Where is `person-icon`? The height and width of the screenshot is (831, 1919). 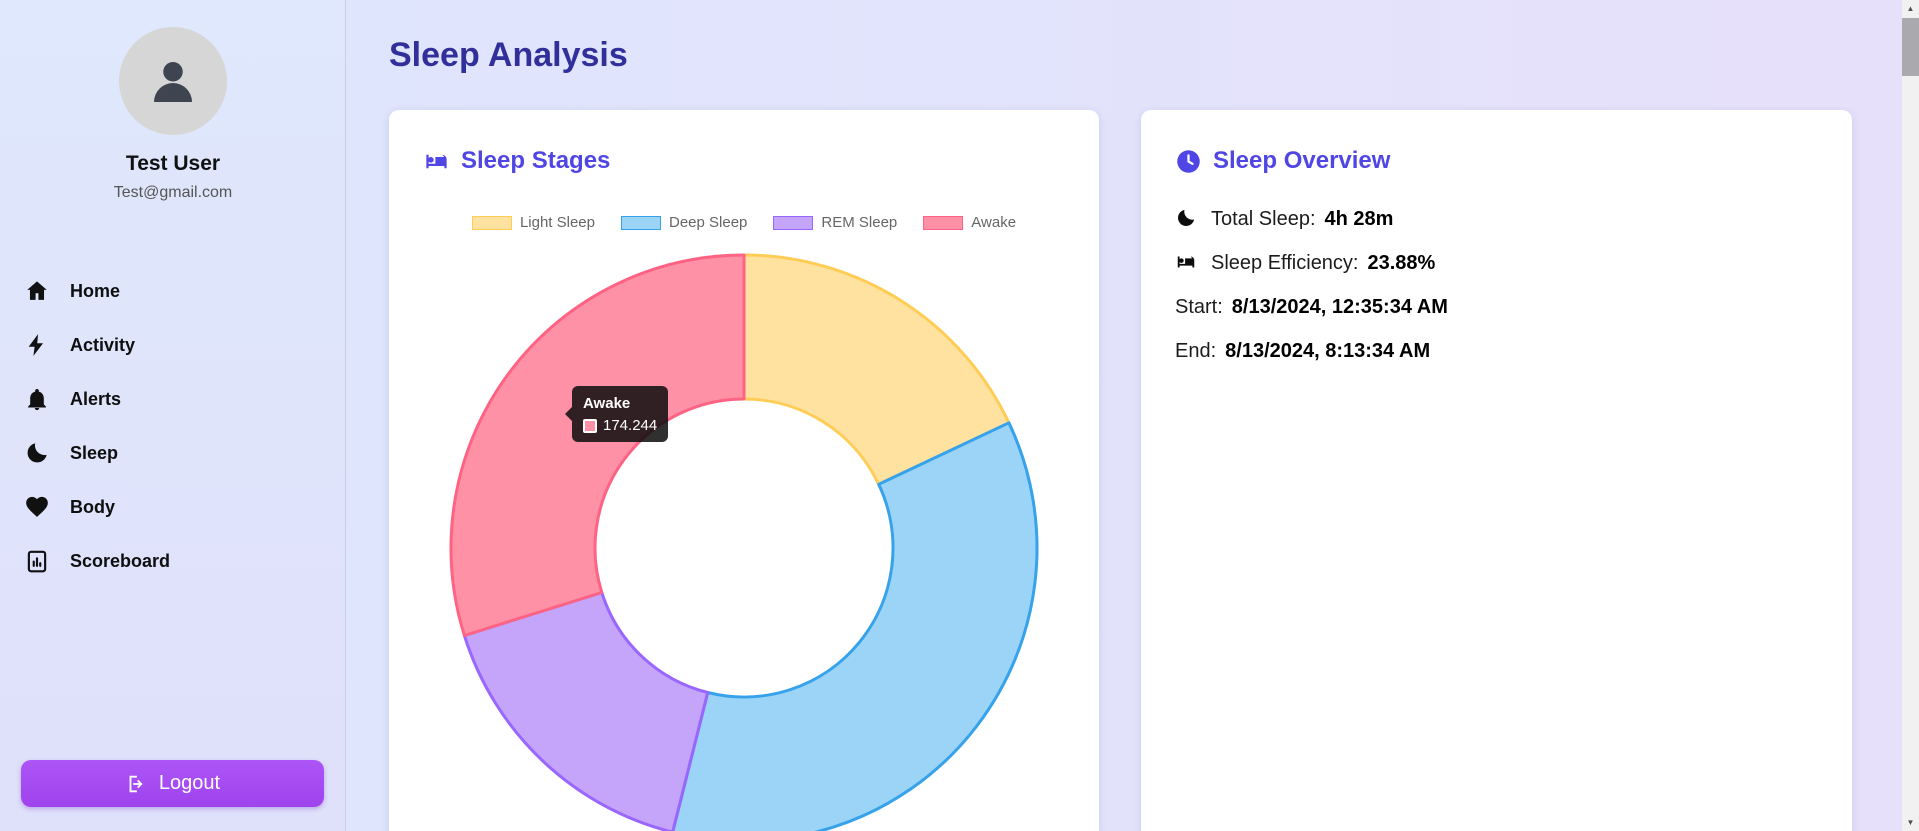
person-icon is located at coordinates (173, 82).